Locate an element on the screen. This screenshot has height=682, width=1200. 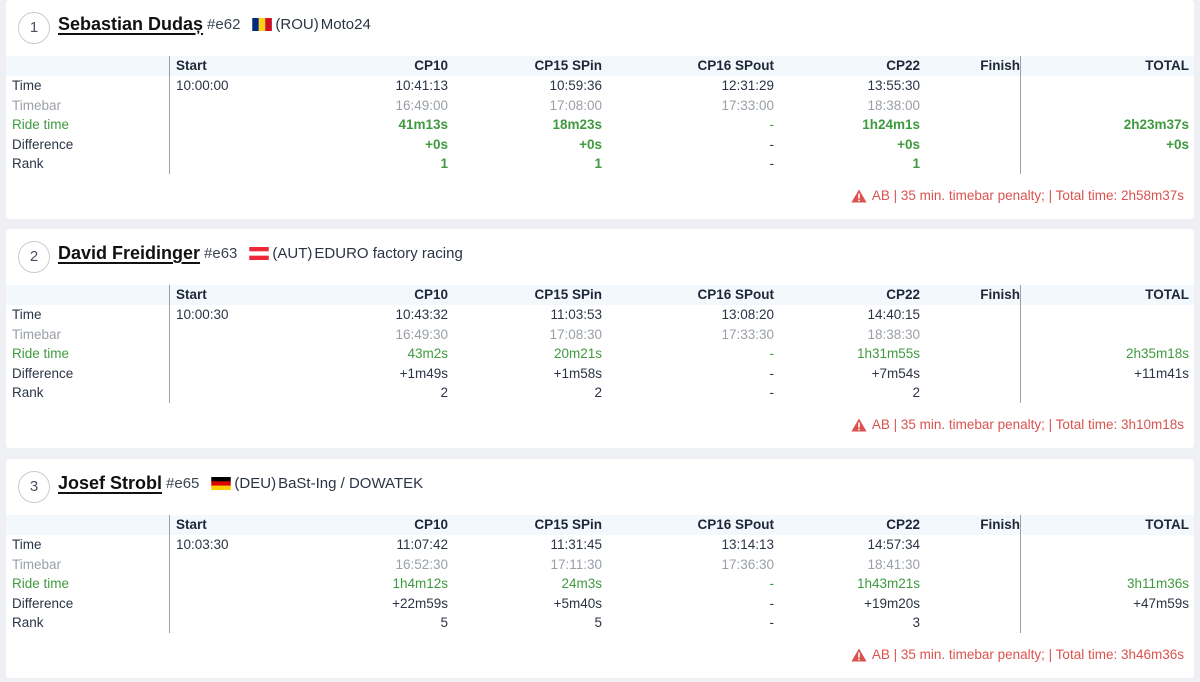
rider-title: Josef Strobl #e65 (DEU) BaSt-Ing / DOWATEK is located at coordinates (240, 483).